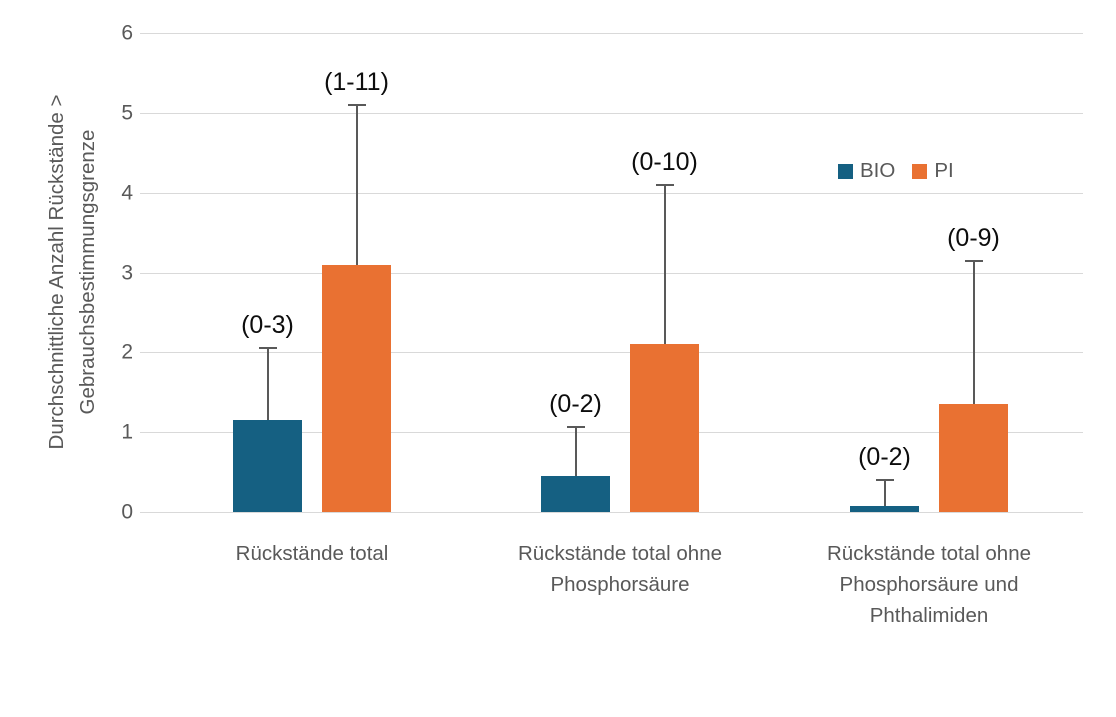 This screenshot has height=717, width=1116. Describe the element at coordinates (884, 457) in the screenshot. I see `bio-range-annotation-group3: (0-2)` at that location.